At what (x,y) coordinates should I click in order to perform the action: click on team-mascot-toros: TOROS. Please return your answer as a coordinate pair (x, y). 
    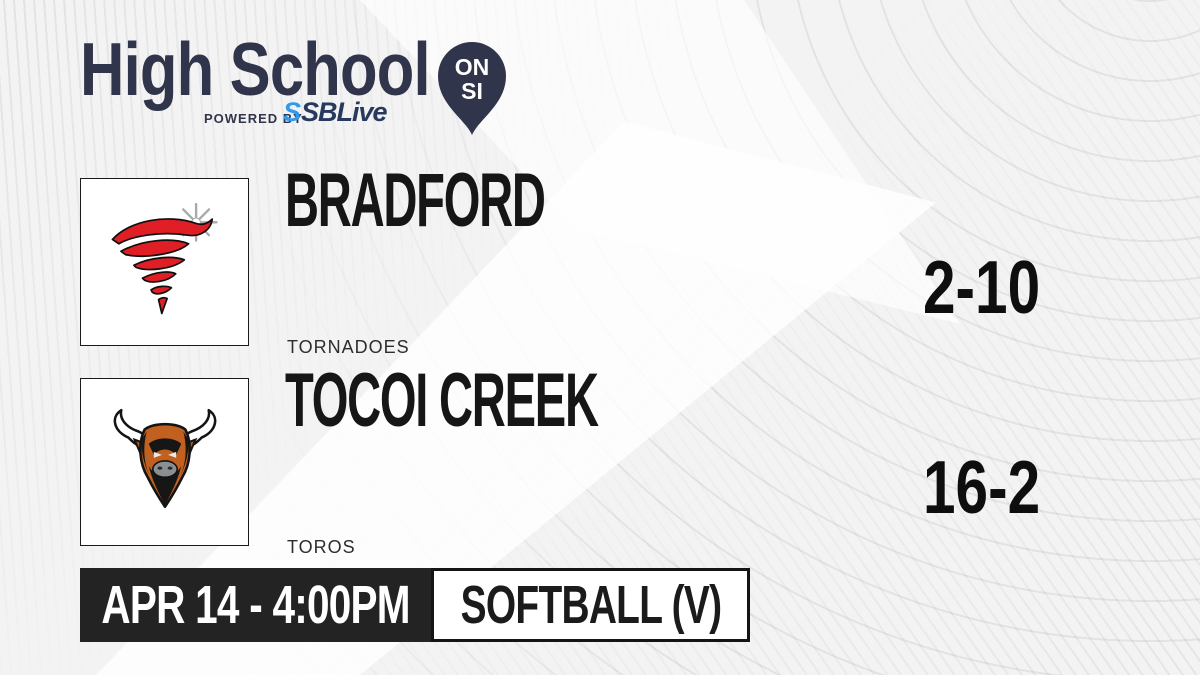
    Looking at the image, I should click on (321, 547).